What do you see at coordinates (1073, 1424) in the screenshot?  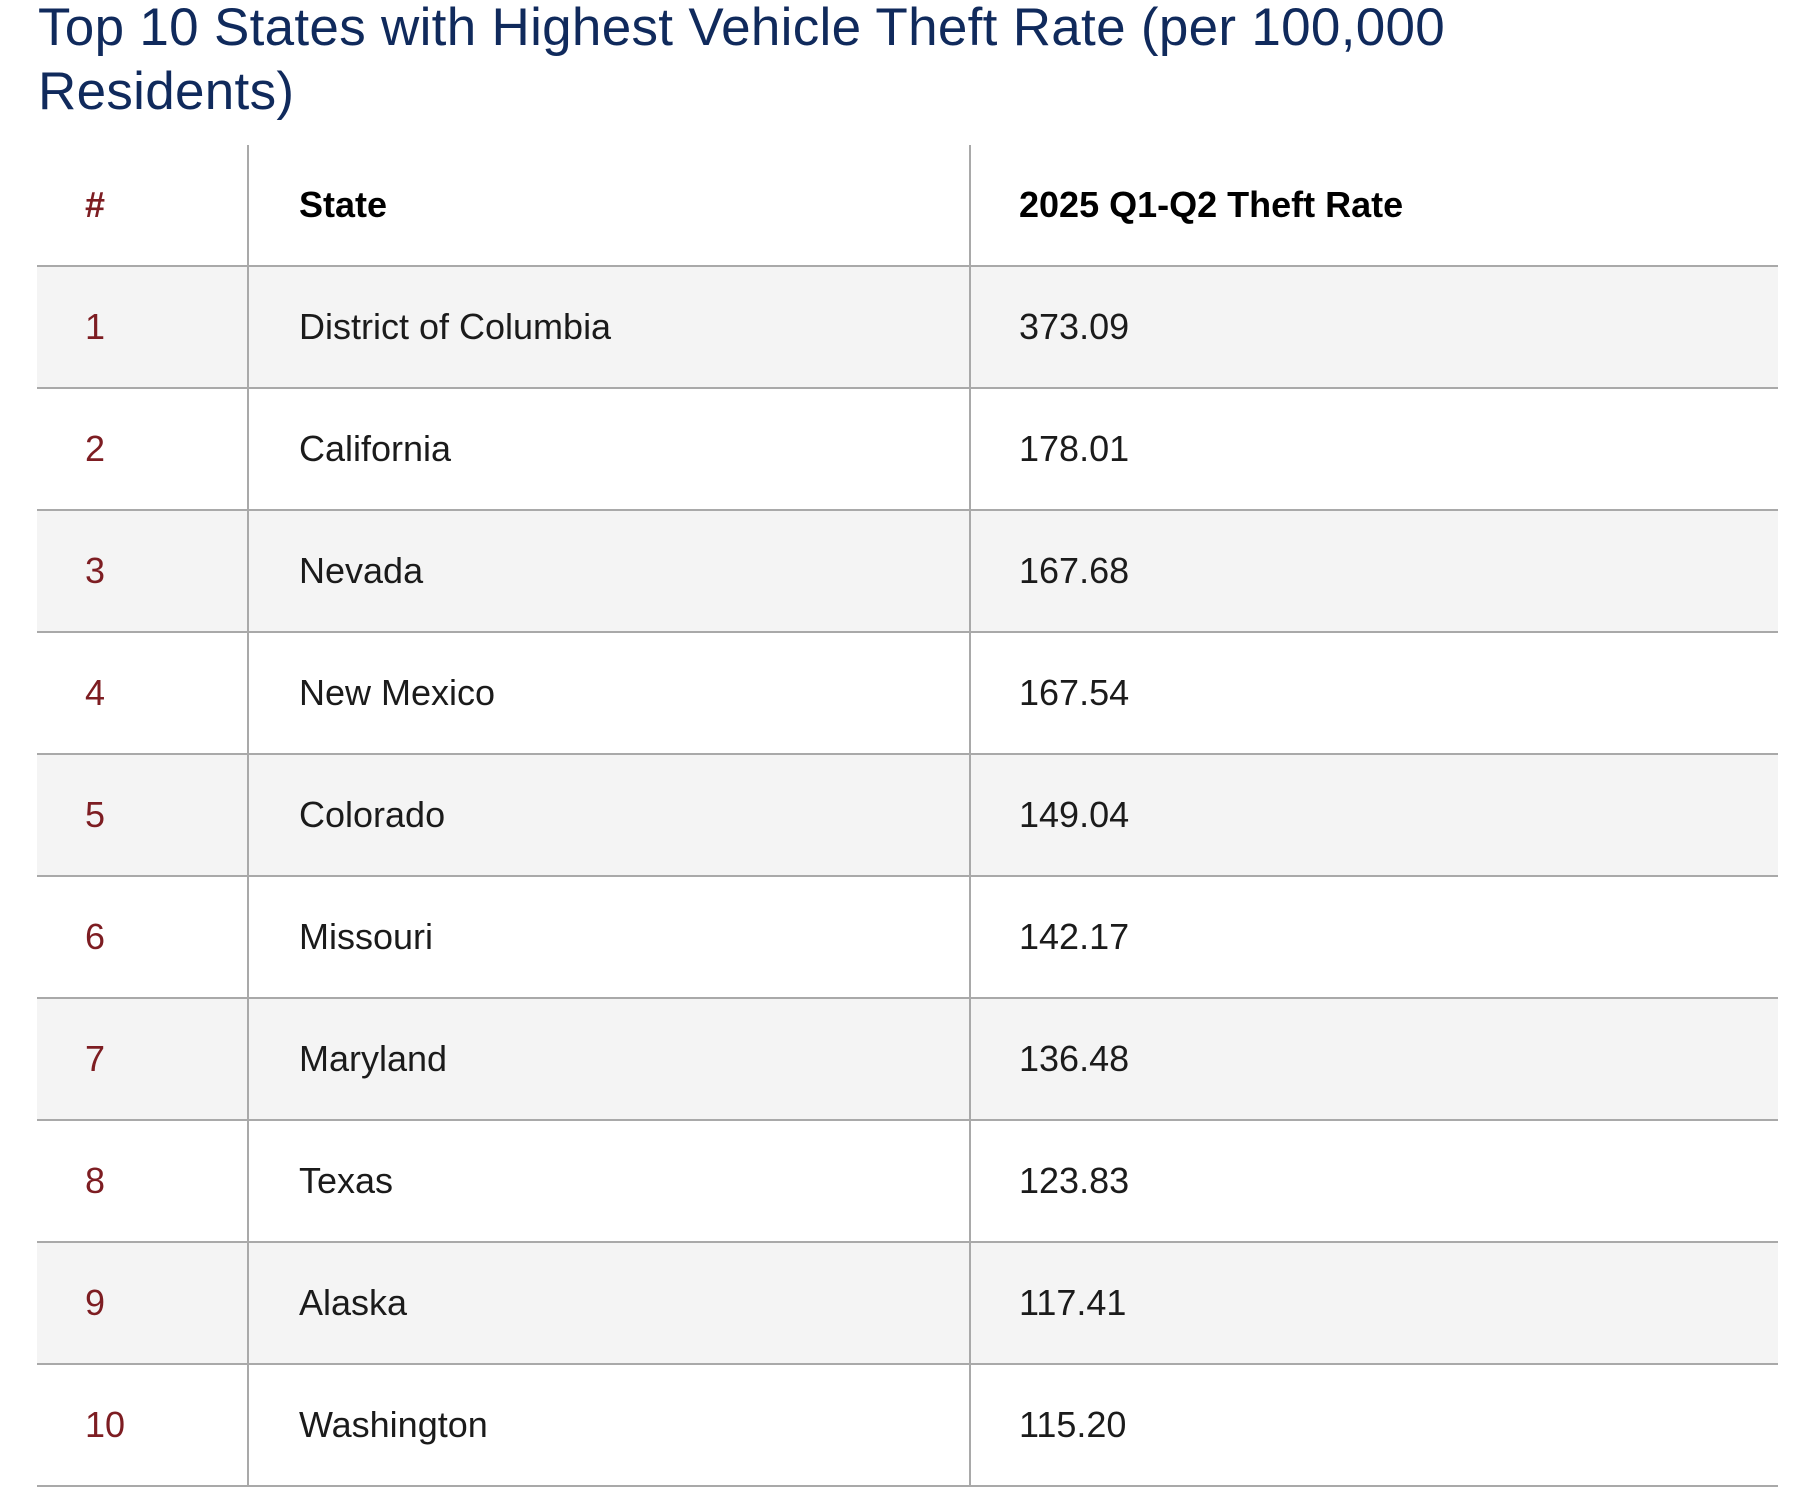 I see `rate-cell: 115.20` at bounding box center [1073, 1424].